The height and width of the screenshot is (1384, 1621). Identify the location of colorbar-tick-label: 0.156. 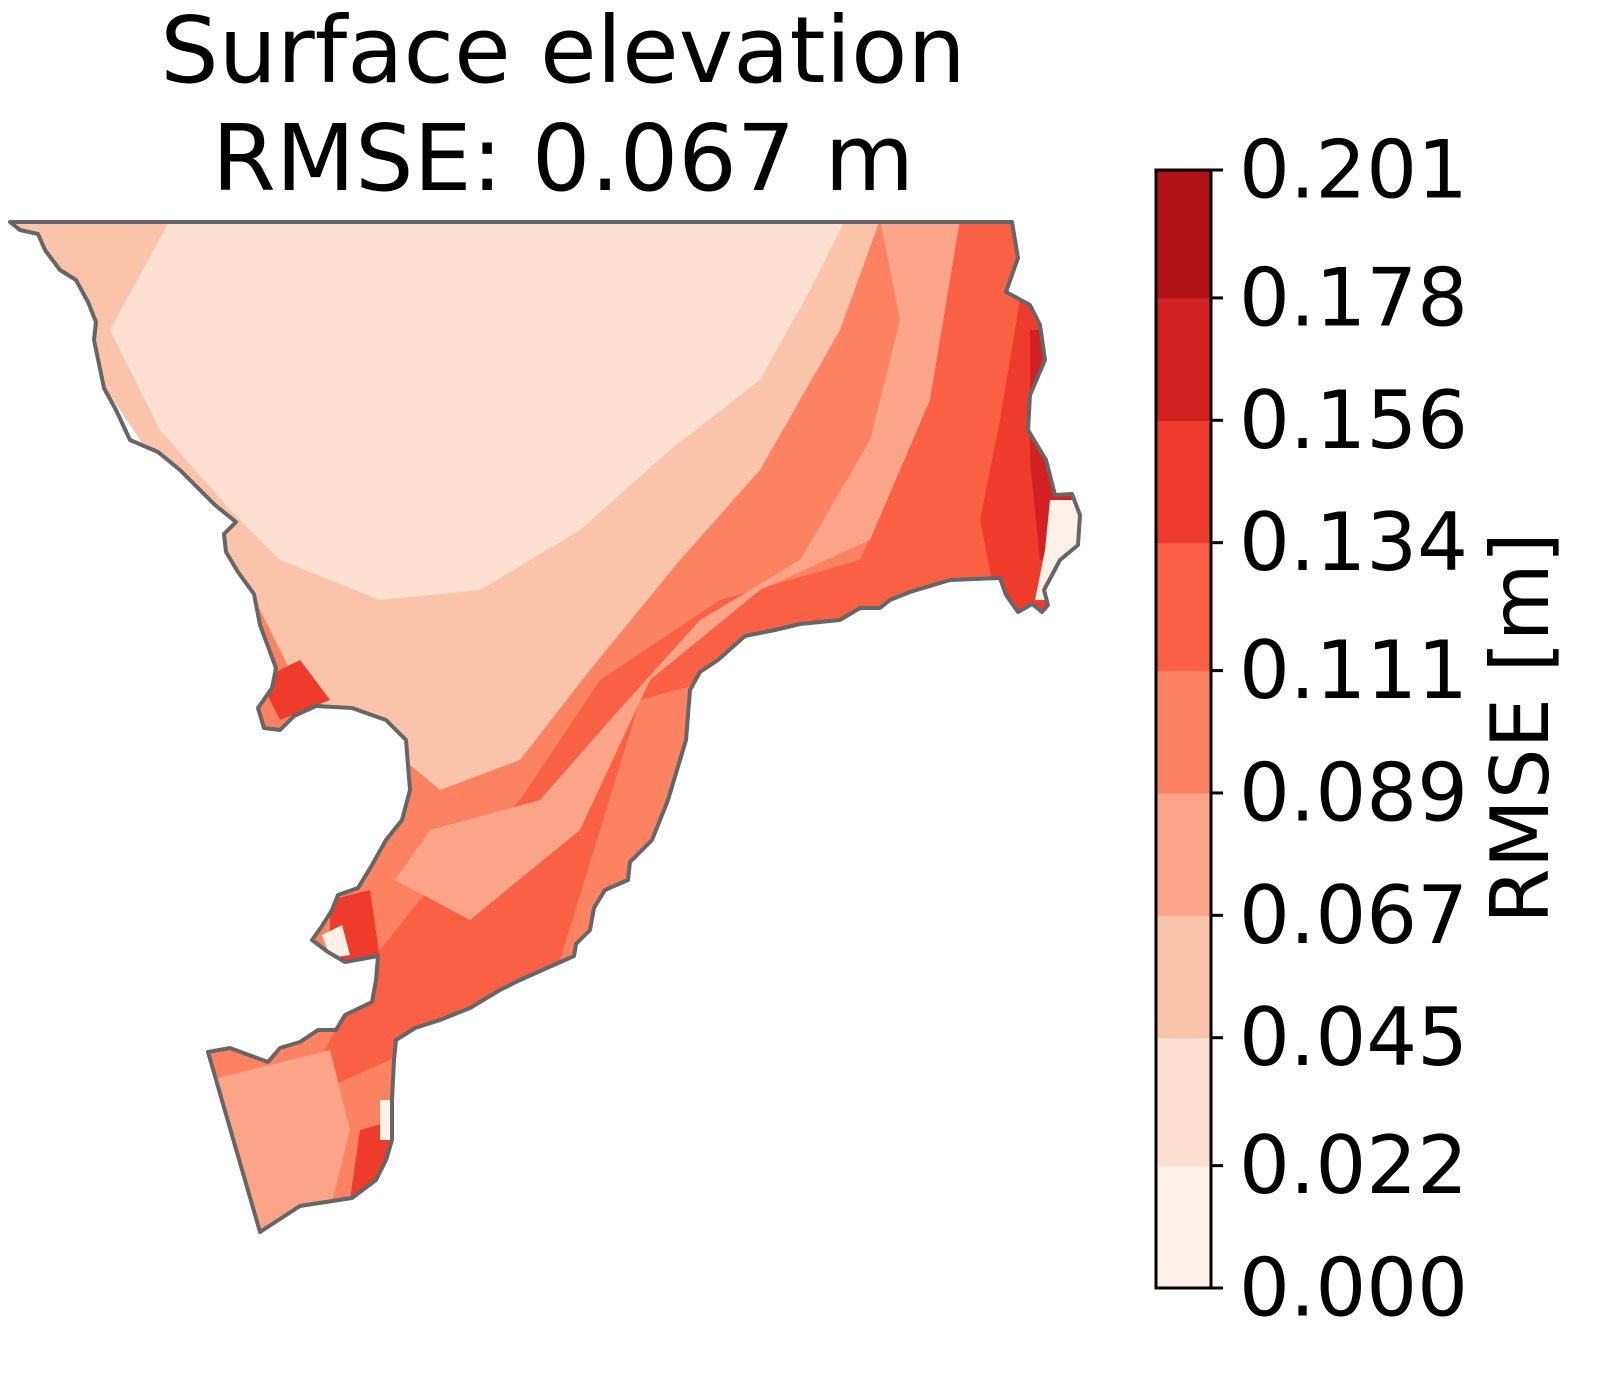
(1353, 420).